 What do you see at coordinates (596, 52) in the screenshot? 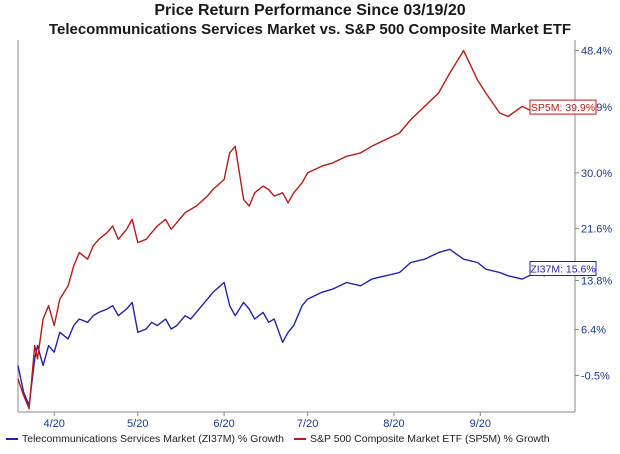
I see `y-tick-label: 48.4%` at bounding box center [596, 52].